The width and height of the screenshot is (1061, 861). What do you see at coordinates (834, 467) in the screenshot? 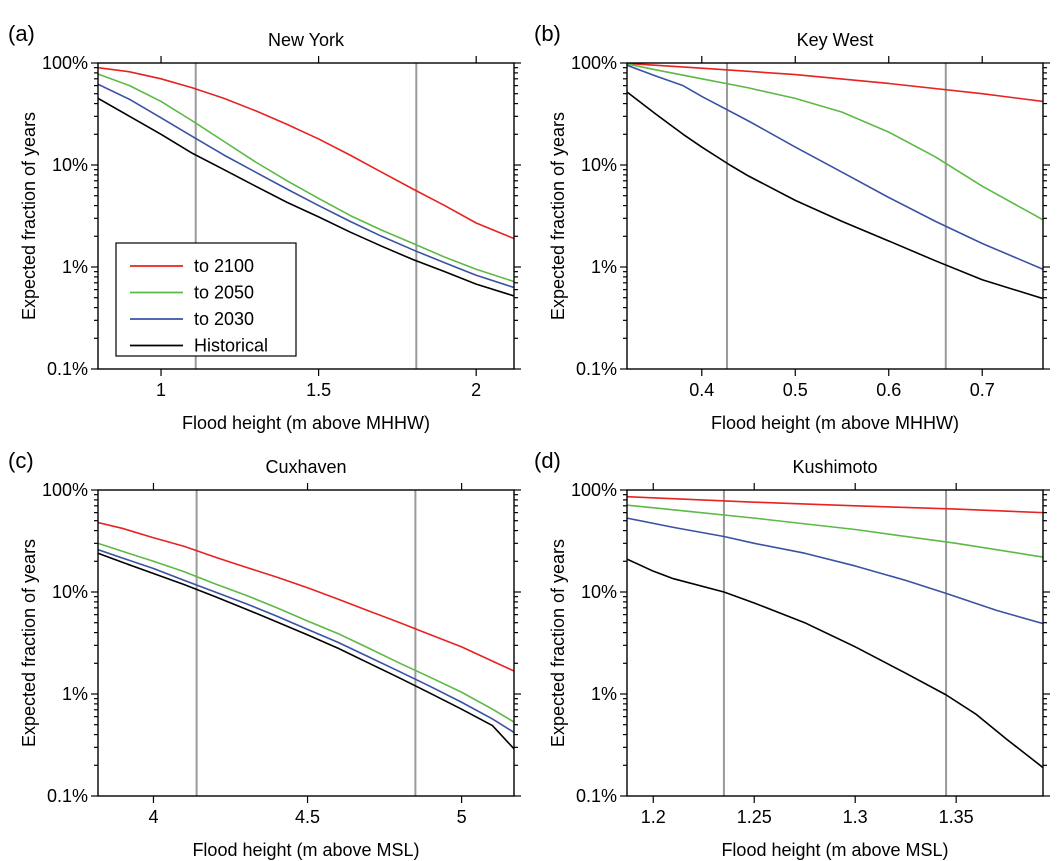
I see `panel-title: Kushimoto` at bounding box center [834, 467].